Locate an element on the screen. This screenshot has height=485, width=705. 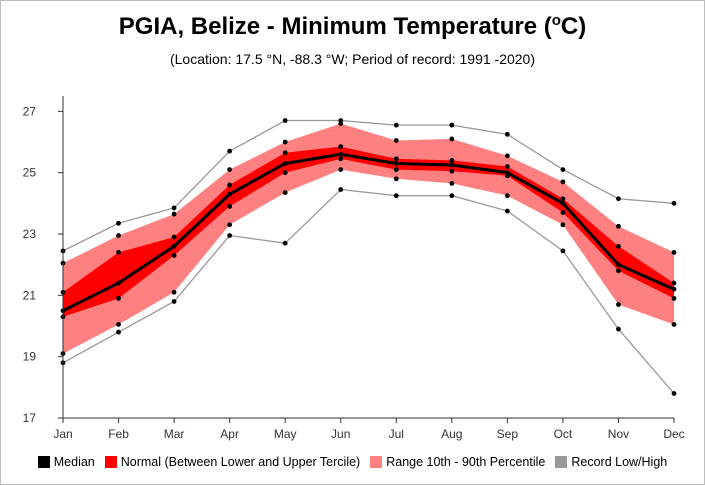
x-tick-label: Apr is located at coordinates (229, 434).